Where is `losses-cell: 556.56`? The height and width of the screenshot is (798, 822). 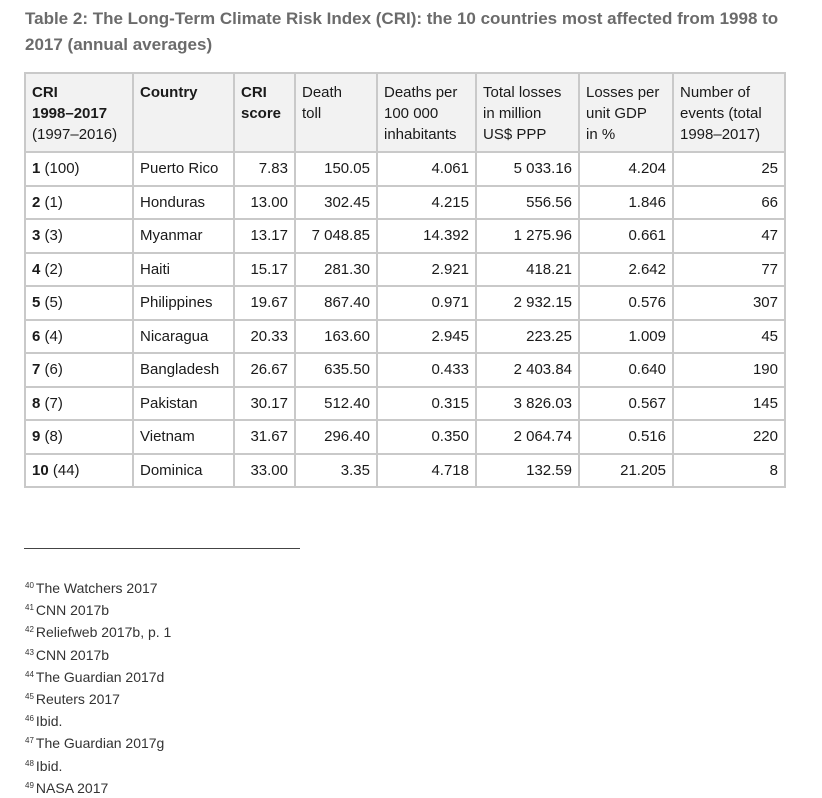 losses-cell: 556.56 is located at coordinates (527, 202).